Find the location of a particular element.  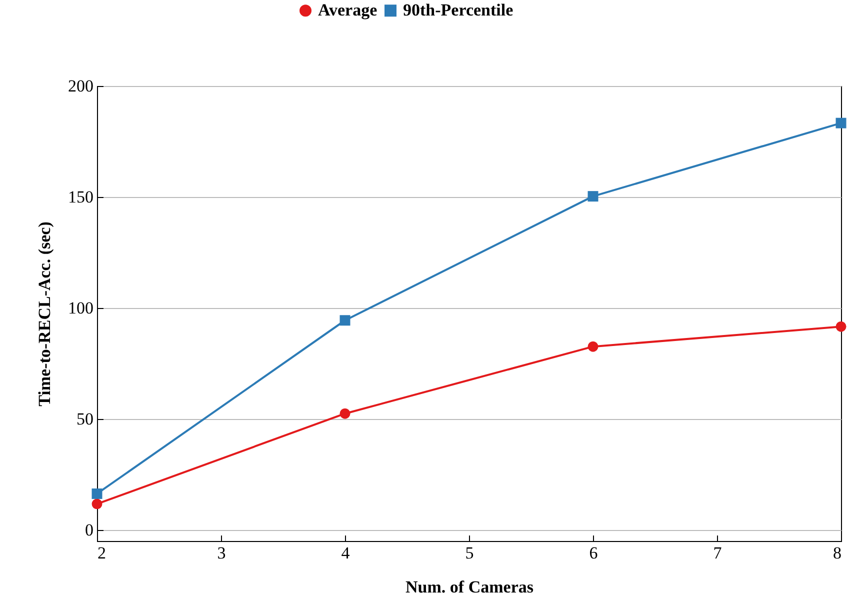

x-tick-label: 3 is located at coordinates (221, 553).